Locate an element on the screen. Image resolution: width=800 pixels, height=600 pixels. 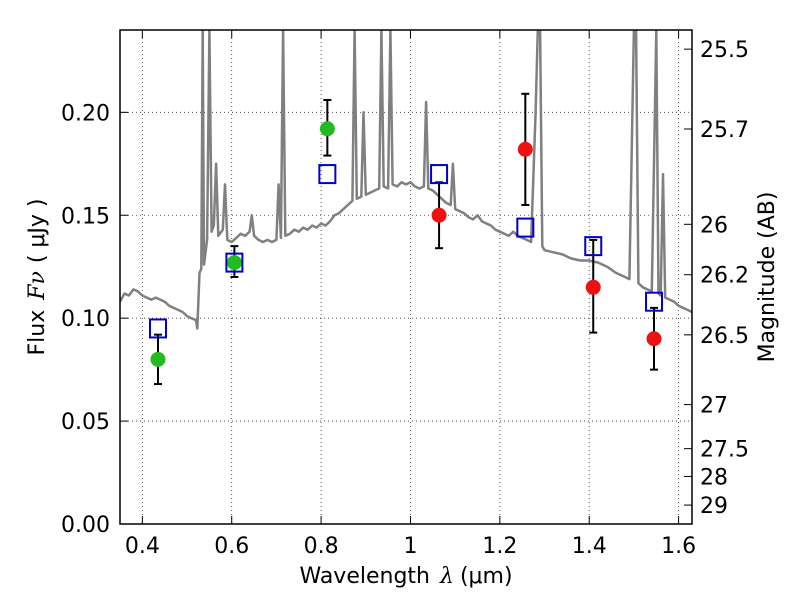
y-axis-label: Flux Fν ( μJy ) is located at coordinates (37, 276).